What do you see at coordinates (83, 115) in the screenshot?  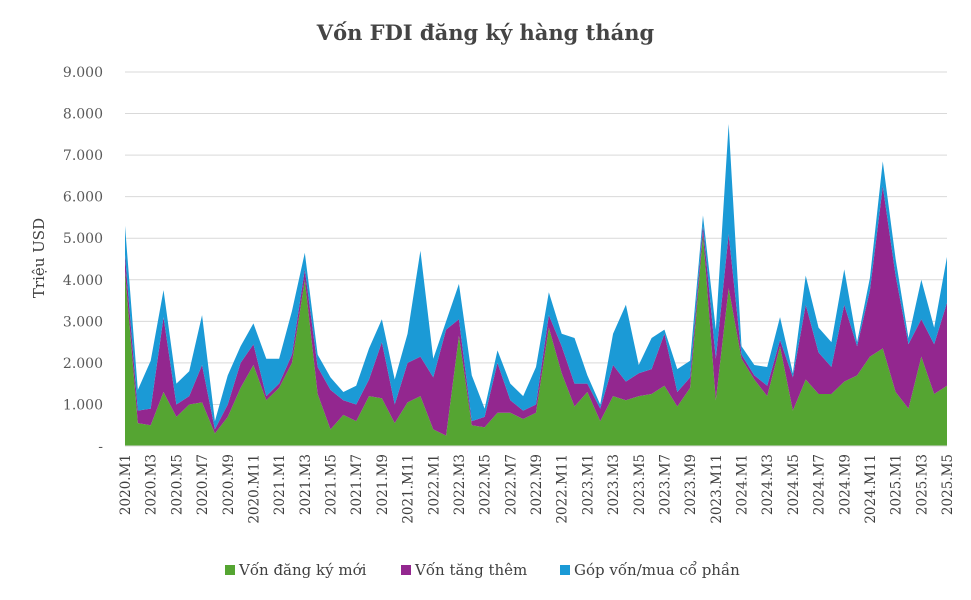 I see `y-tick-label: 8.000` at bounding box center [83, 115].